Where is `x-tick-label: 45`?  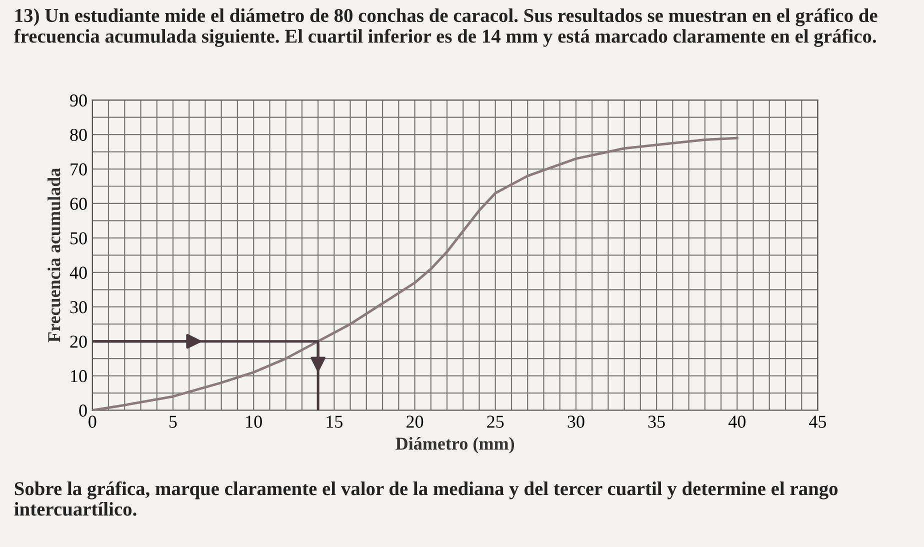
x-tick-label: 45 is located at coordinates (817, 422).